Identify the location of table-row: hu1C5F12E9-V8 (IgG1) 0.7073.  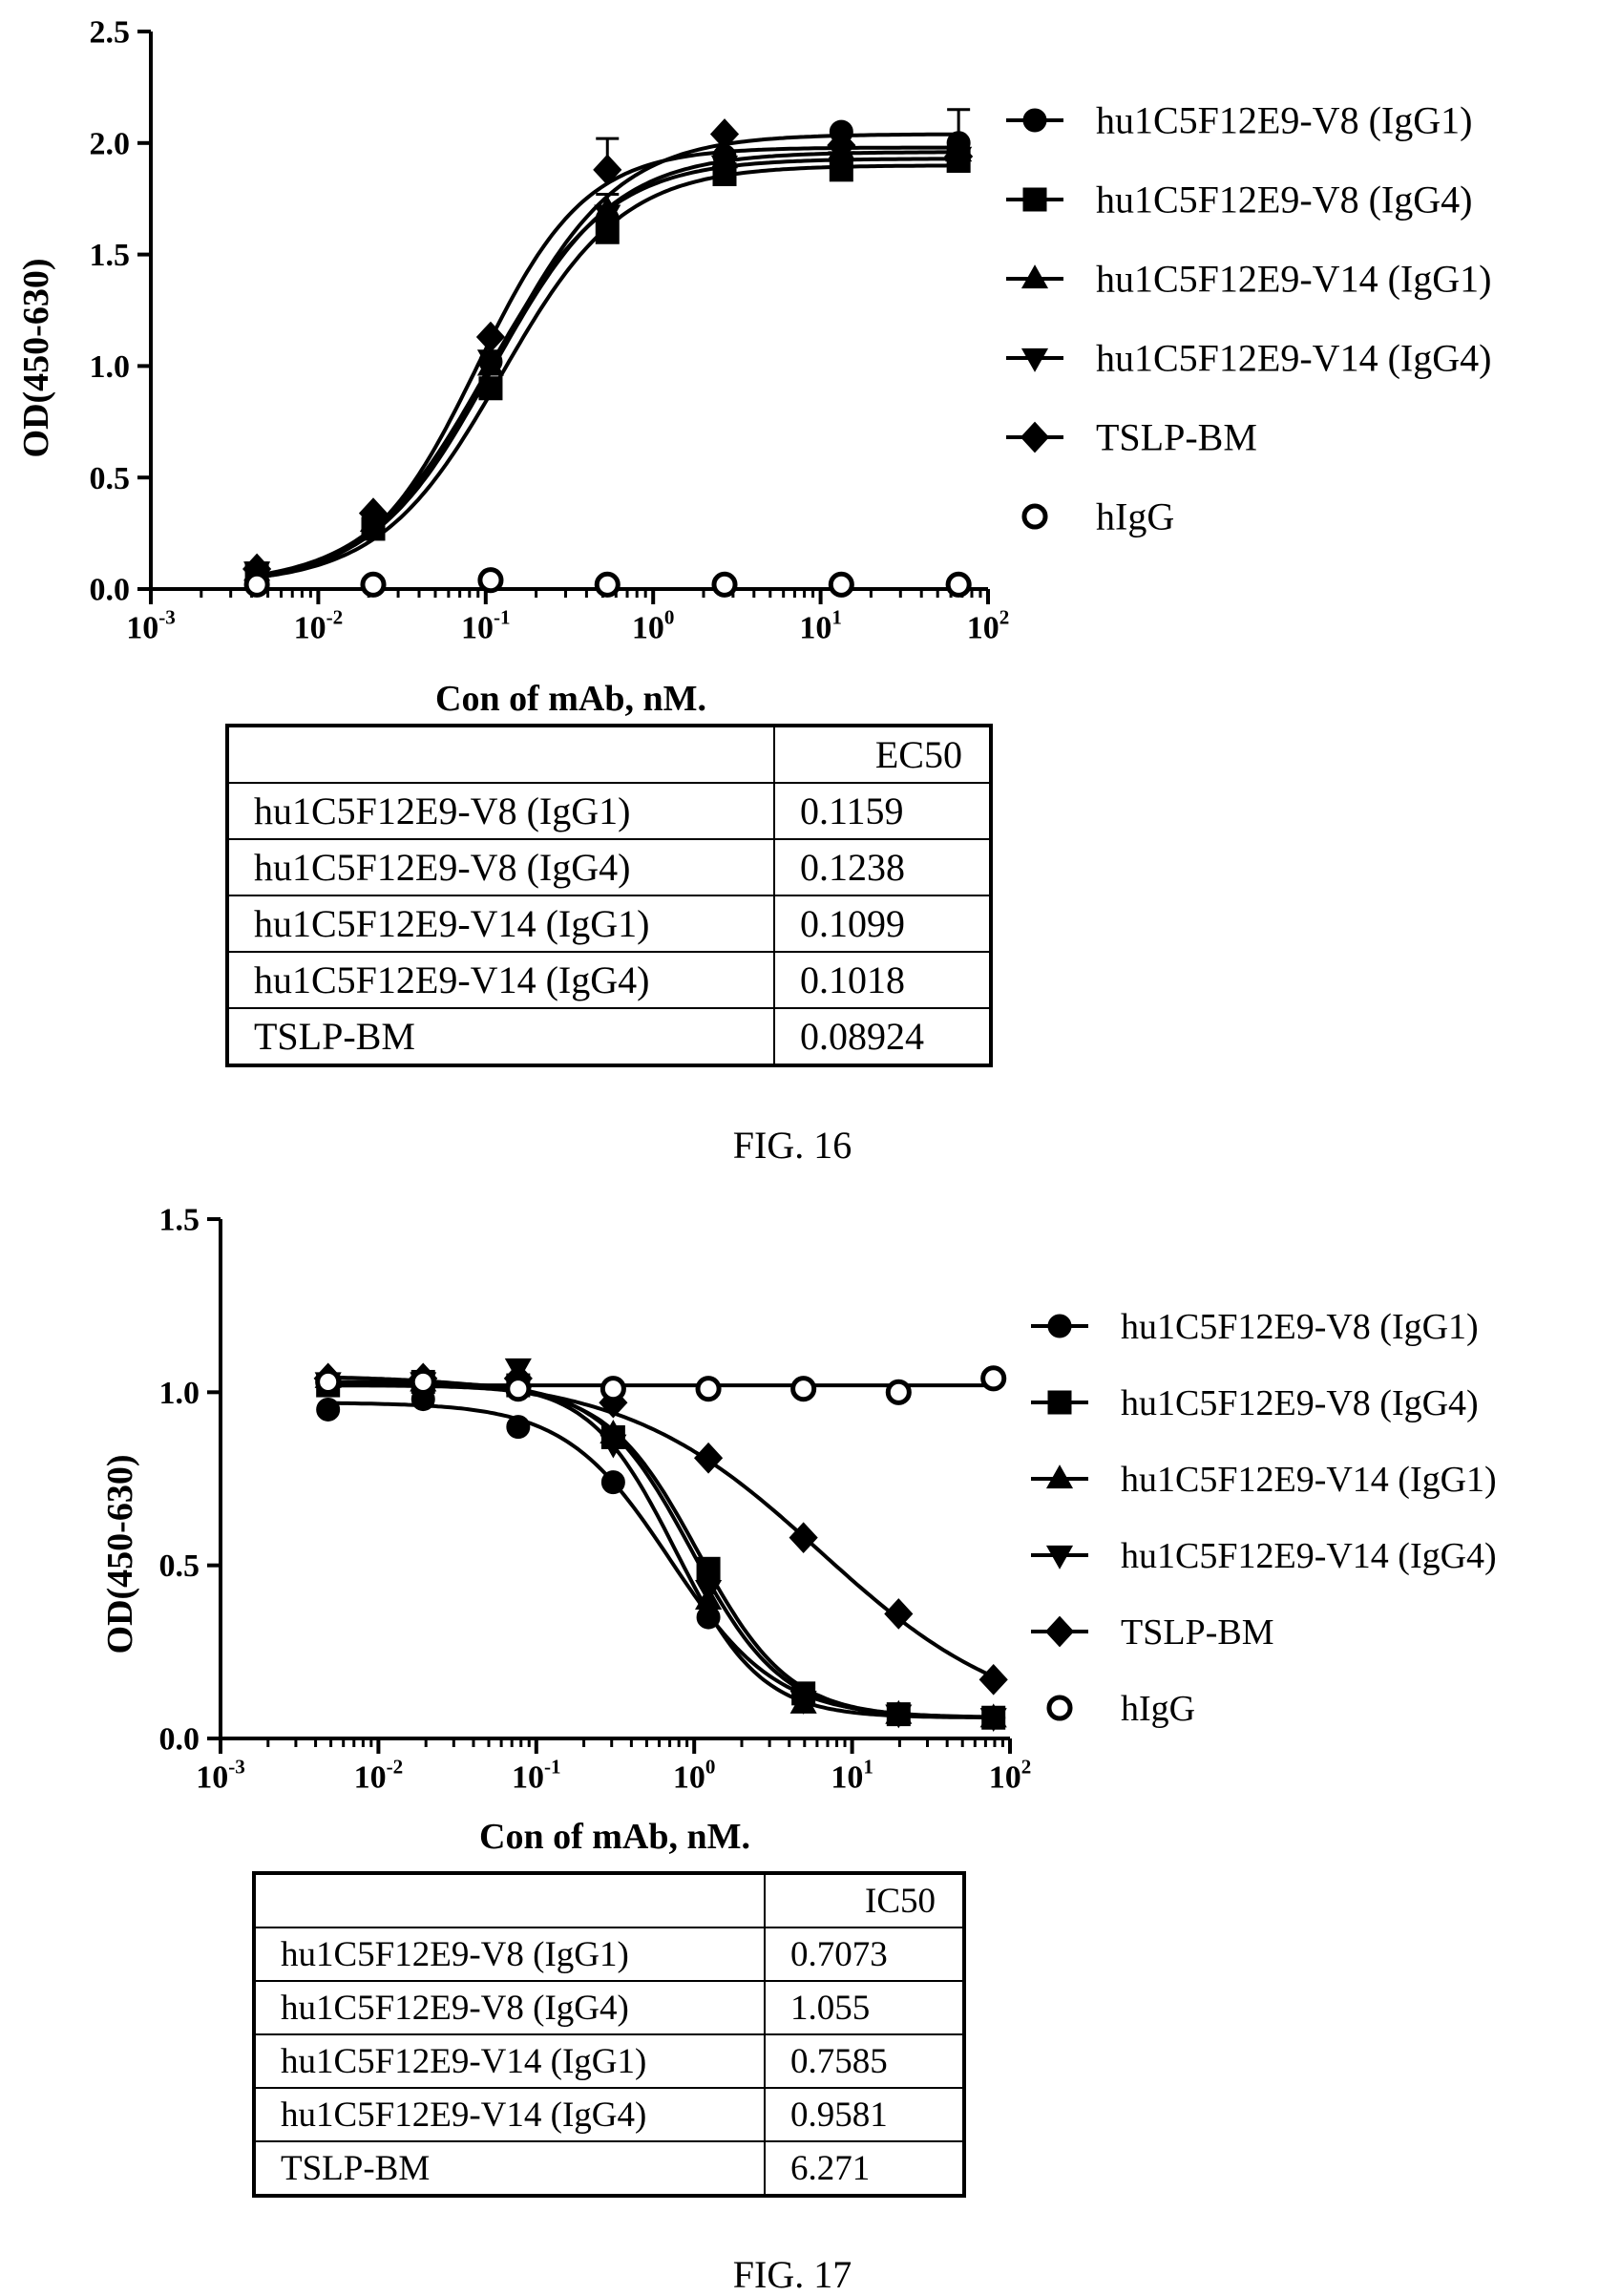
(609, 1954).